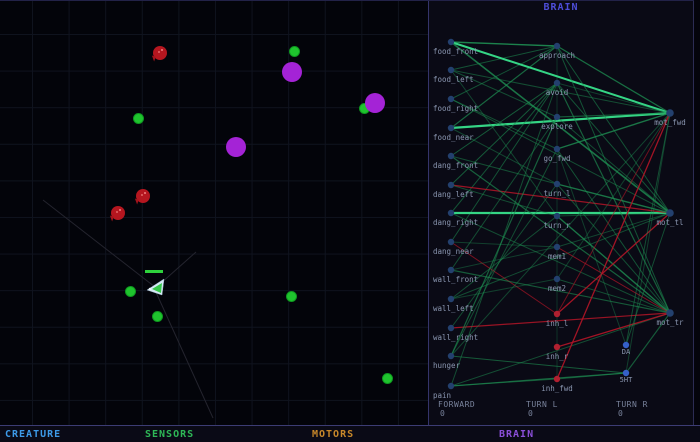 The image size is (700, 442). I want to click on agent-creature-inner, so click(157, 288).